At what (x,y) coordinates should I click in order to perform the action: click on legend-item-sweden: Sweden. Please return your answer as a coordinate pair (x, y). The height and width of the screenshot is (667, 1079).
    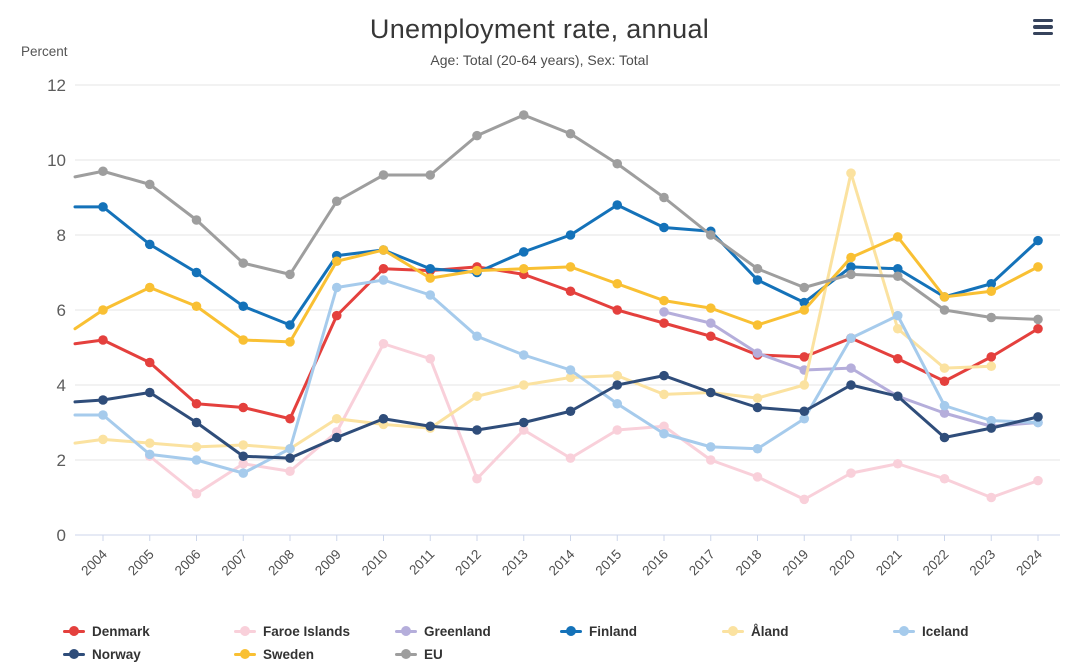
    Looking at the image, I should click on (274, 654).